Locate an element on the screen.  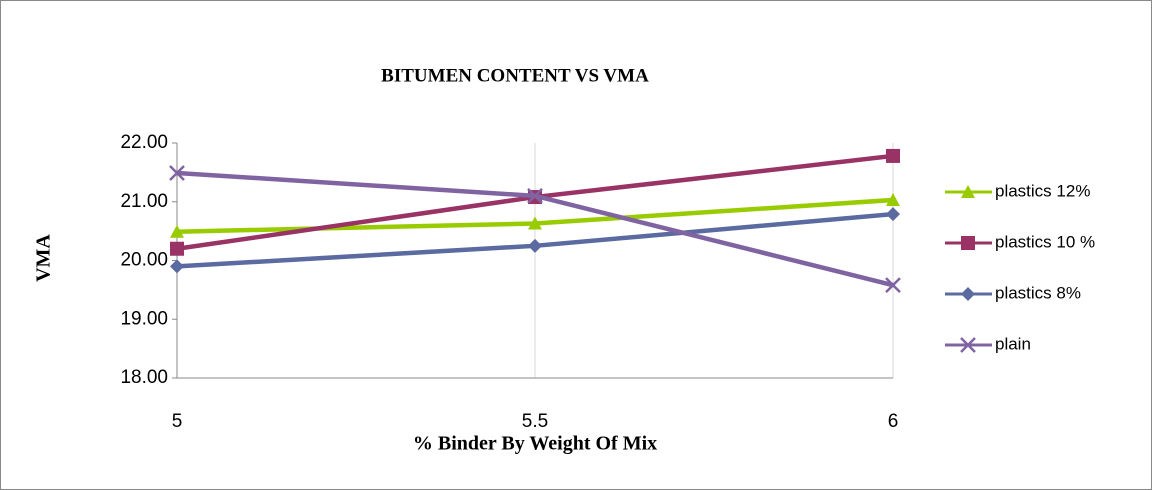
legend-label: plastics 10 % is located at coordinates (1045, 241).